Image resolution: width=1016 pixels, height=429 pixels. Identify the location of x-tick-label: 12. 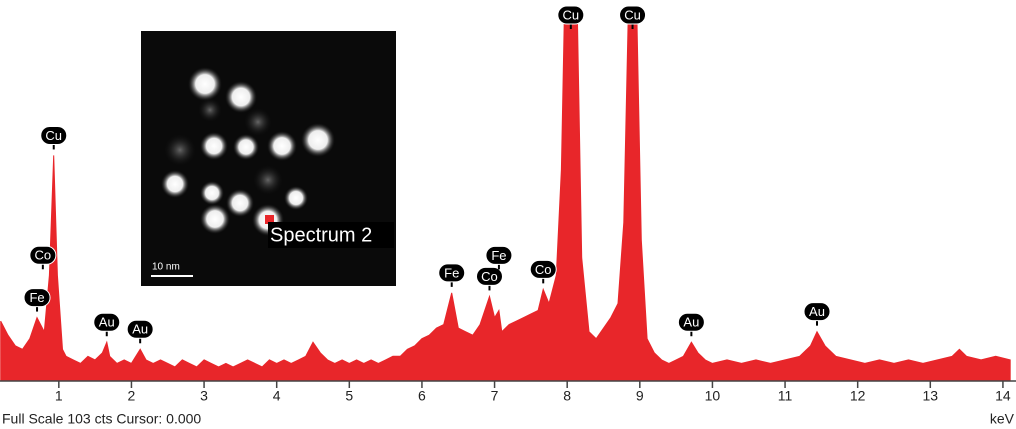
(858, 396).